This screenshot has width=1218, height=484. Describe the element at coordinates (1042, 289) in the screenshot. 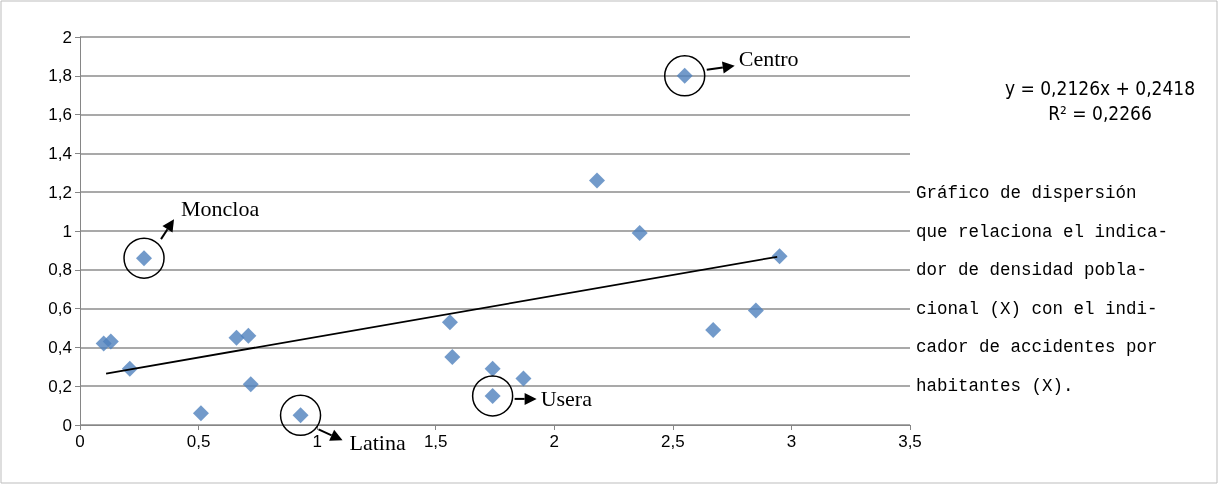

I see `text: Gráfico de dispersión que relaciona el indica- dor de densidad pobla- cional (X) con el indi- cador de accidentes por habitantes (X).` at that location.